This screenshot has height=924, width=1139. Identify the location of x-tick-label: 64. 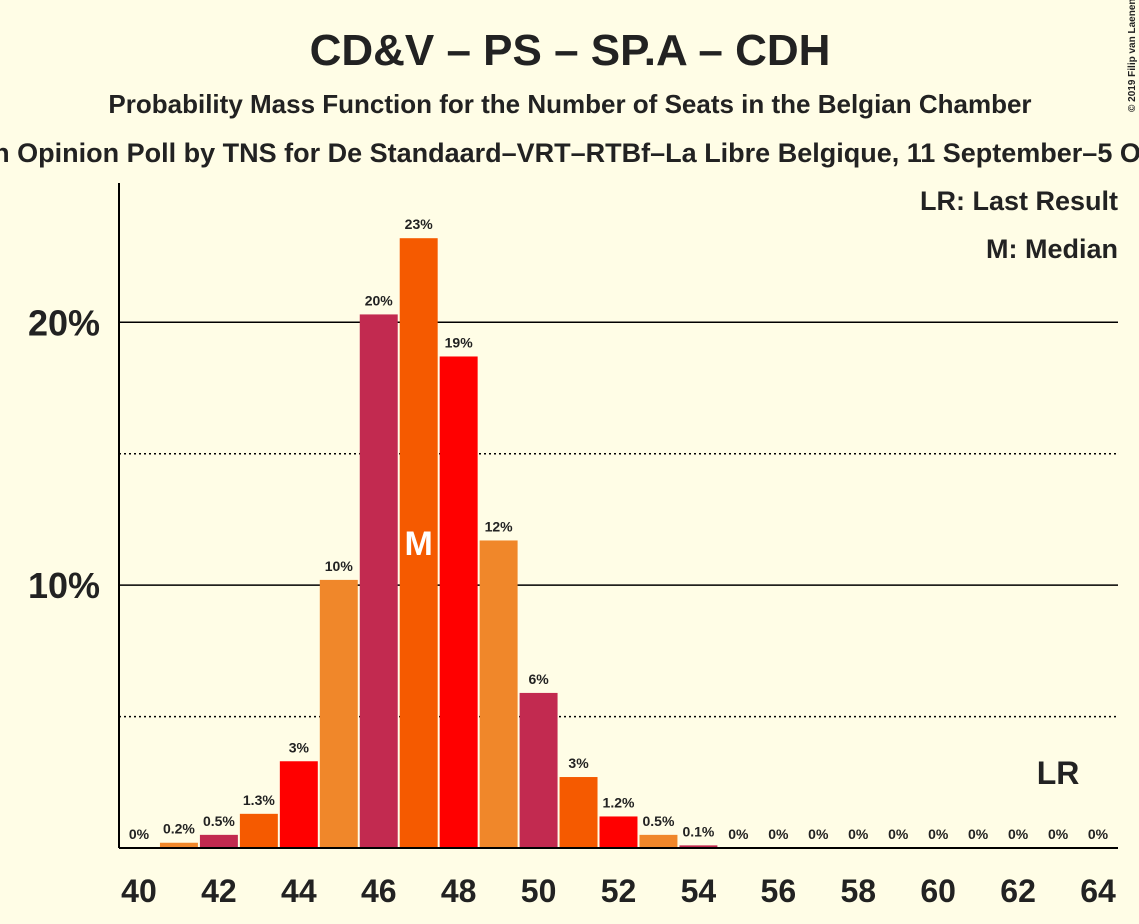
(1098, 891).